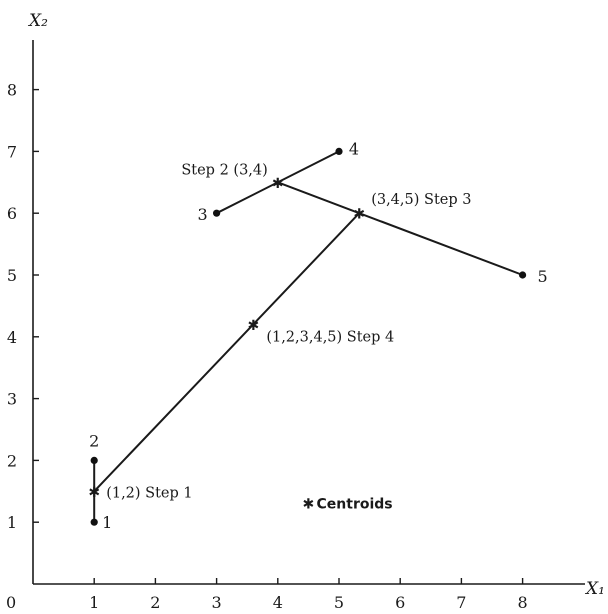 The height and width of the screenshot is (614, 608). I want to click on y-tick-label: 8, so click(12, 90).